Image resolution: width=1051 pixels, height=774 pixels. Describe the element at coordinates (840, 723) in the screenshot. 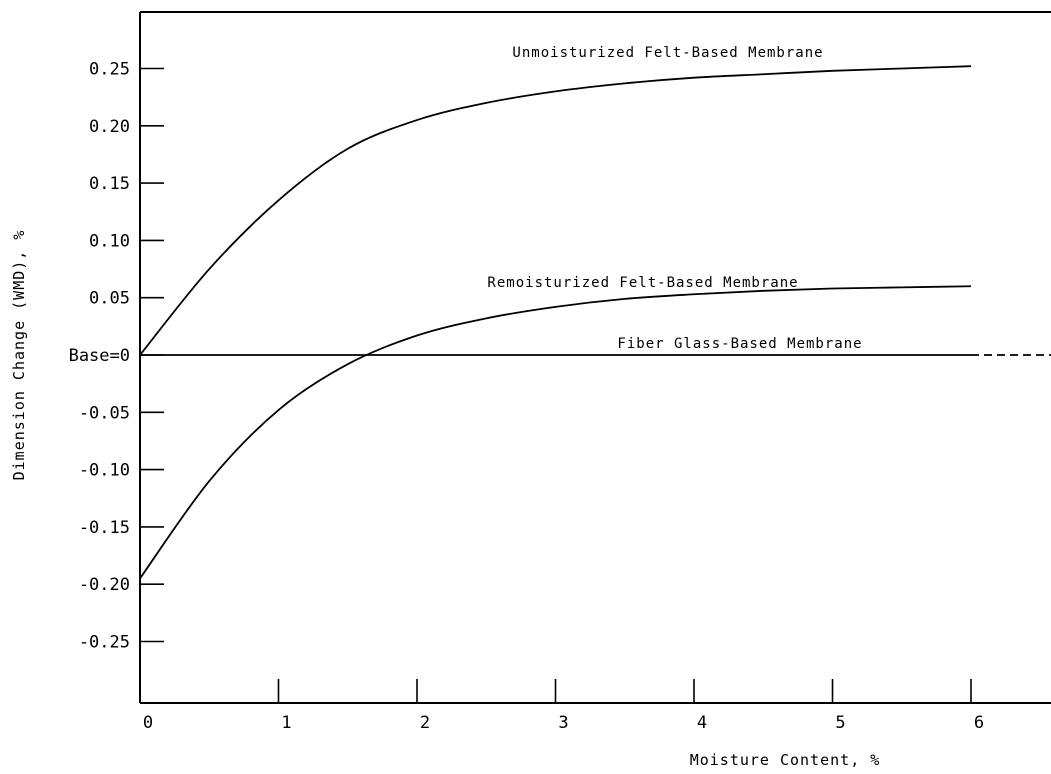

I see `x-tick-label: 5` at that location.